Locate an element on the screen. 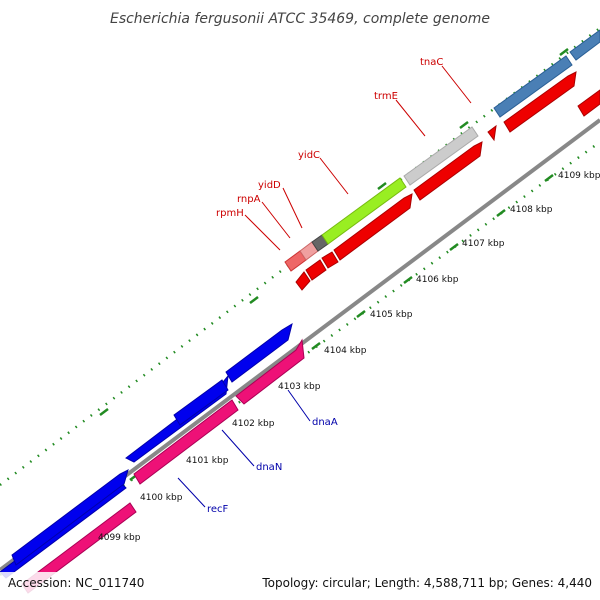 This screenshot has width=600, height=600. tick-label: 4099 kbp is located at coordinates (119, 538).